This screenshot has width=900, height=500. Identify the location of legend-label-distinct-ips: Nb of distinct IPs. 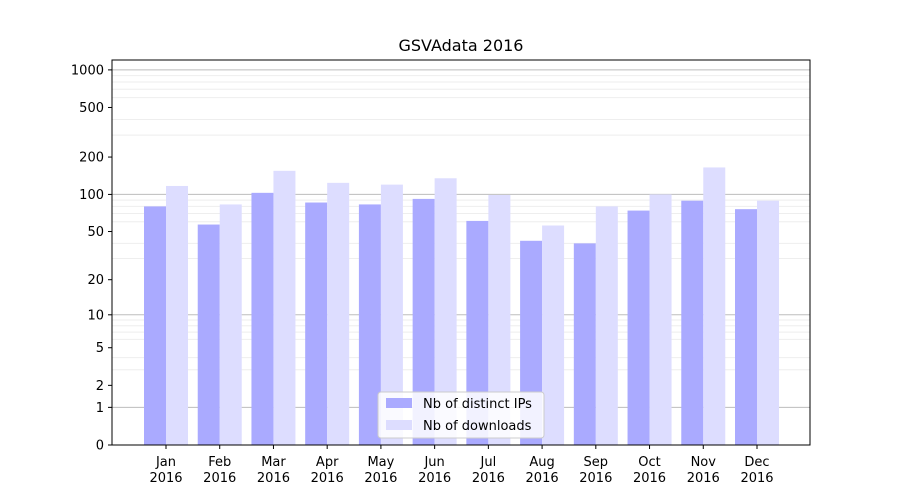
(477, 404).